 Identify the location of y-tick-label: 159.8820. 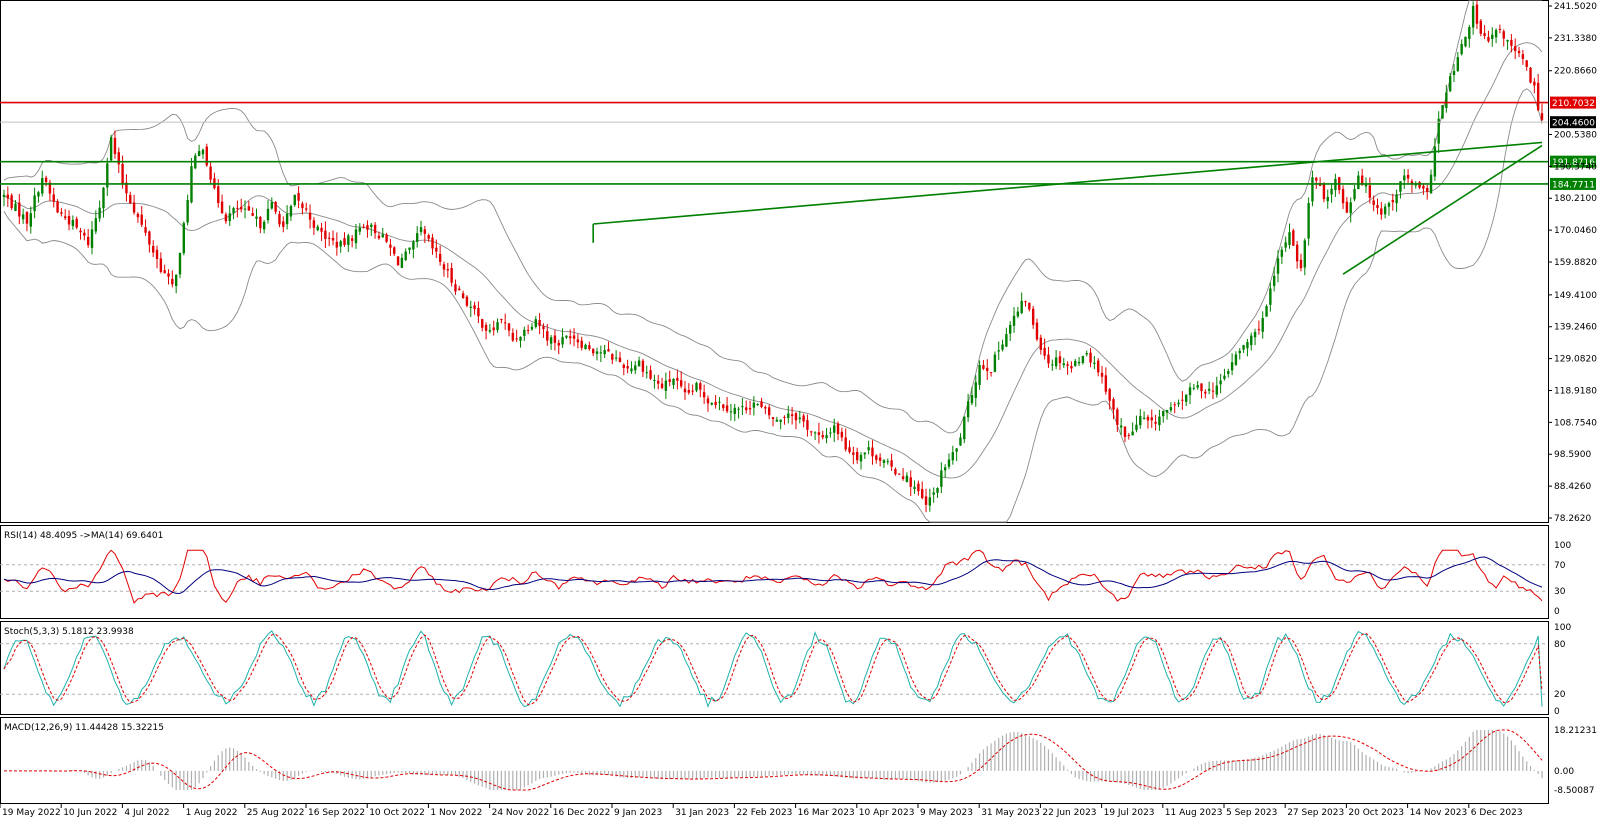
(1575, 263).